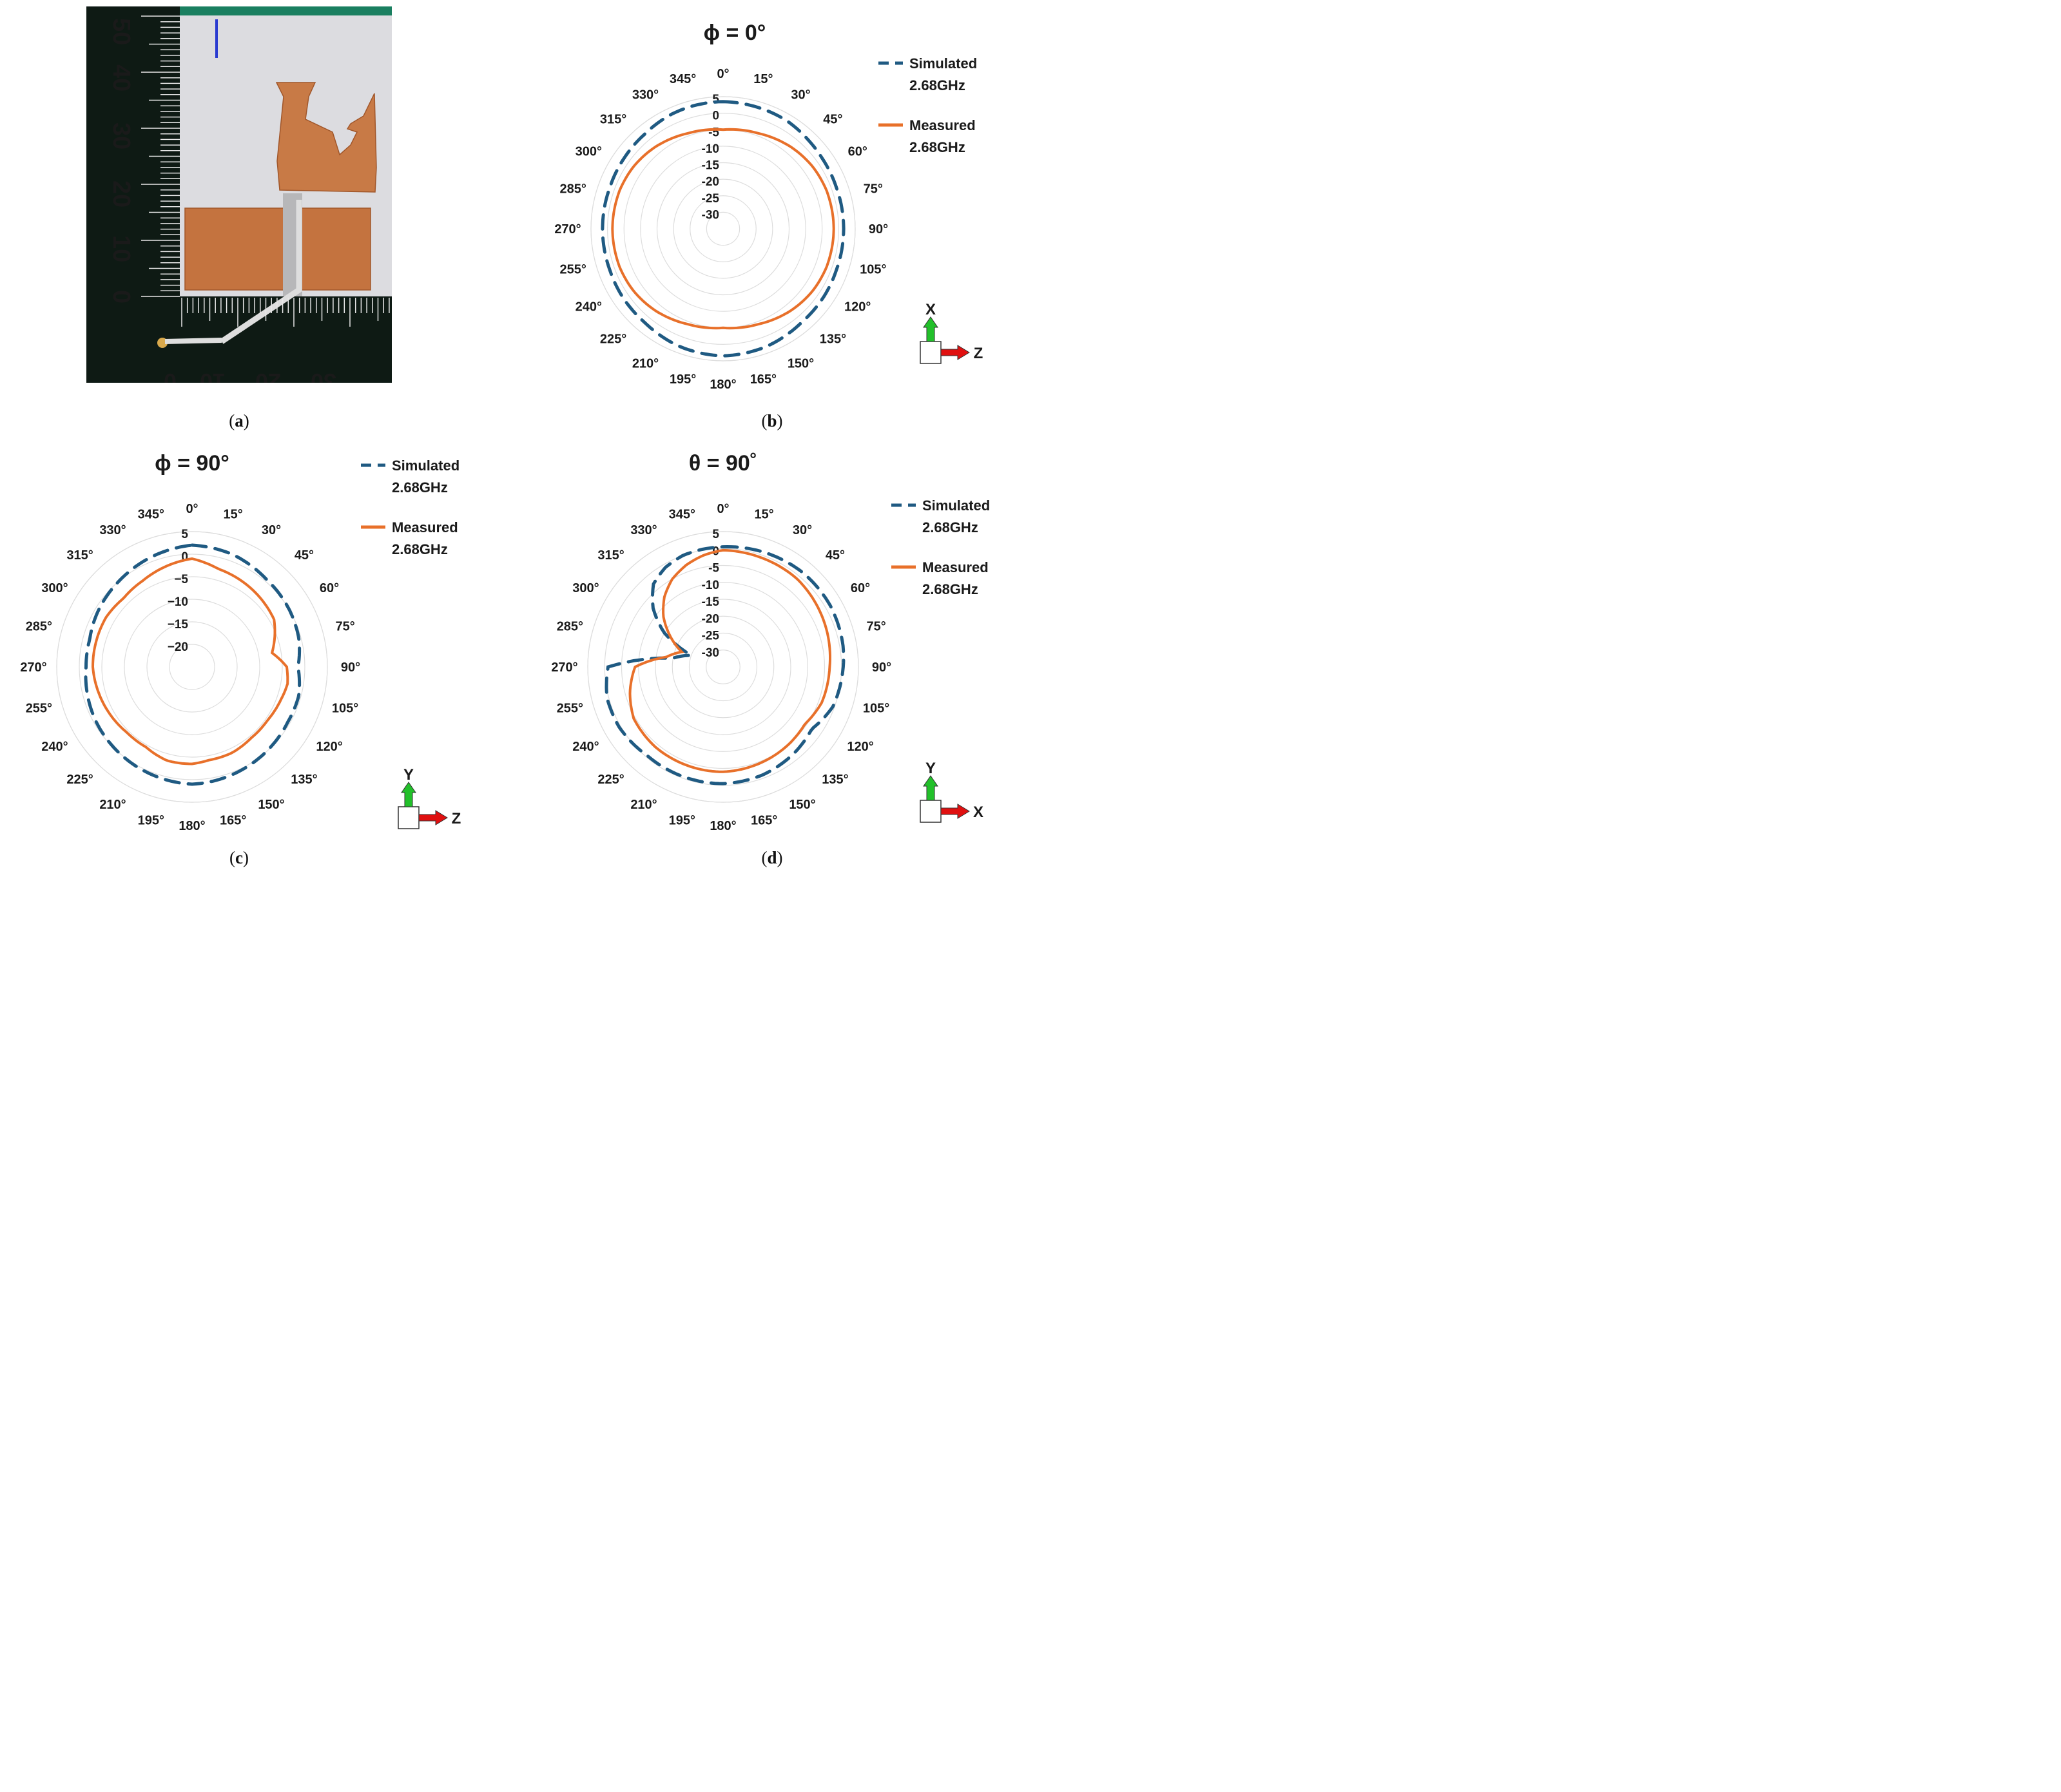 The width and height of the screenshot is (2061, 1792). What do you see at coordinates (151, 514) in the screenshot?
I see `angle-label: 345°` at bounding box center [151, 514].